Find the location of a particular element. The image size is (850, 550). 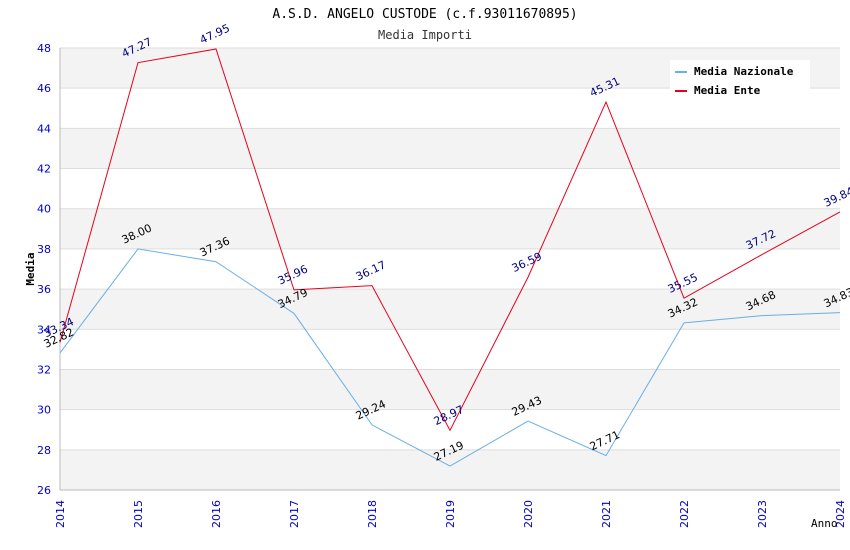

x-axis-title: Anno is located at coordinates (824, 523).